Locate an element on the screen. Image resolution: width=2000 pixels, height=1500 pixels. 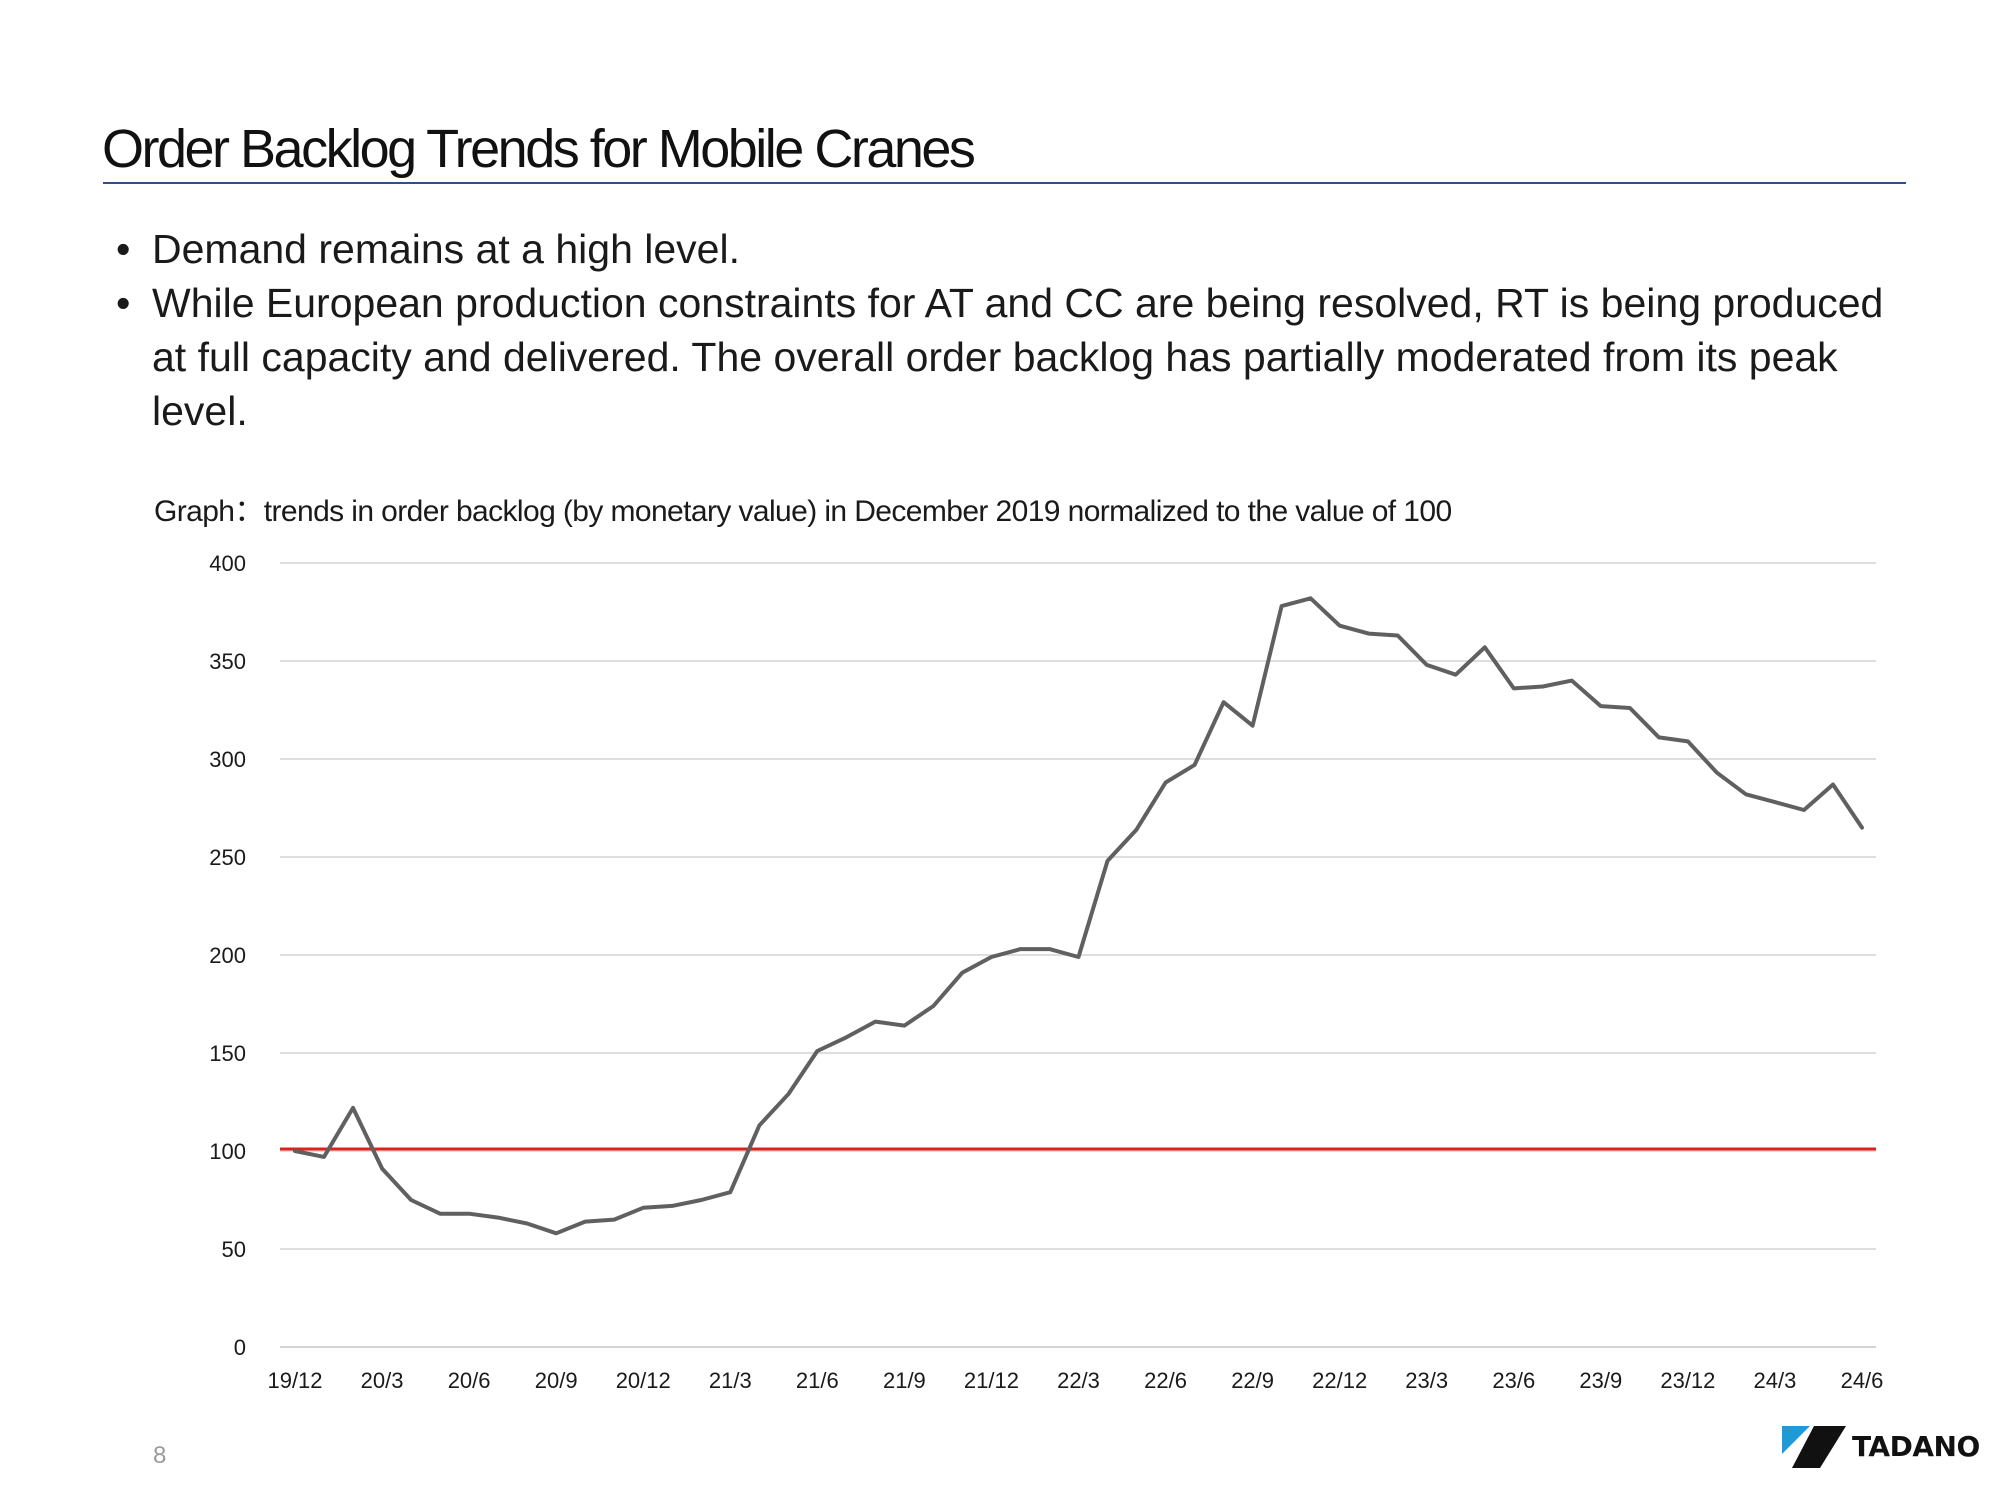
x-tick-label: 23/9 is located at coordinates (1600, 1380).